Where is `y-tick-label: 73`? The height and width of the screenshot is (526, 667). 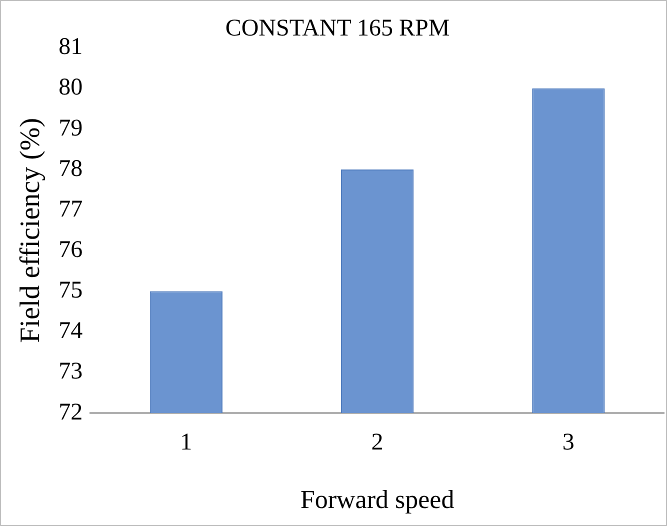 y-tick-label: 73 is located at coordinates (70, 371).